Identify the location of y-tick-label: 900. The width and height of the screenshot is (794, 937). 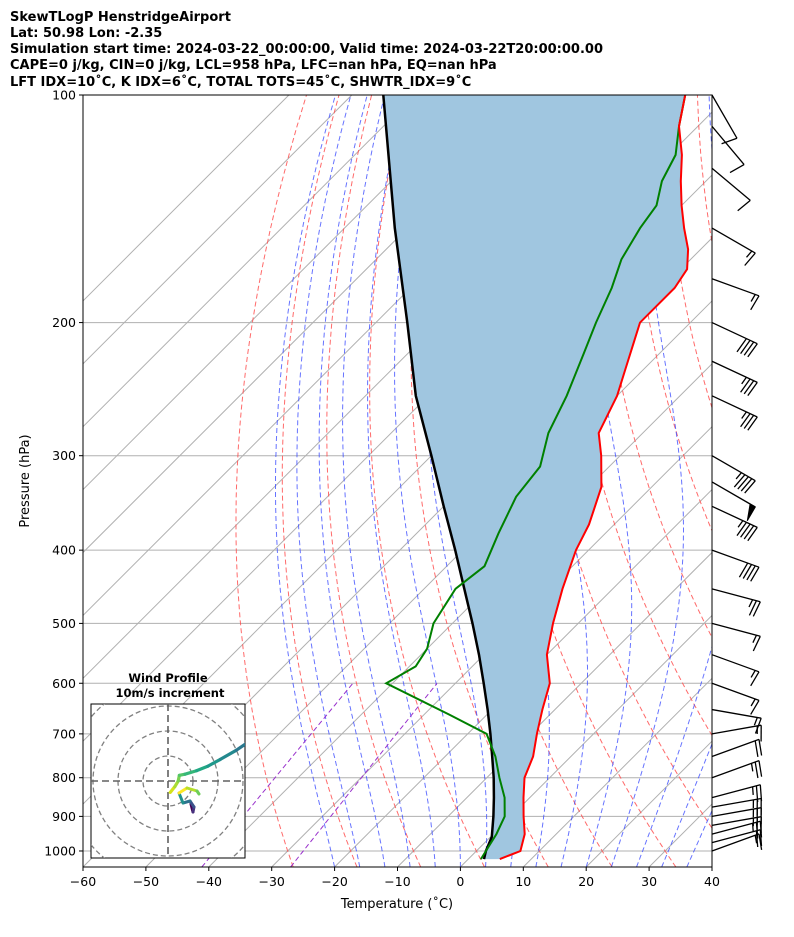
(64, 816).